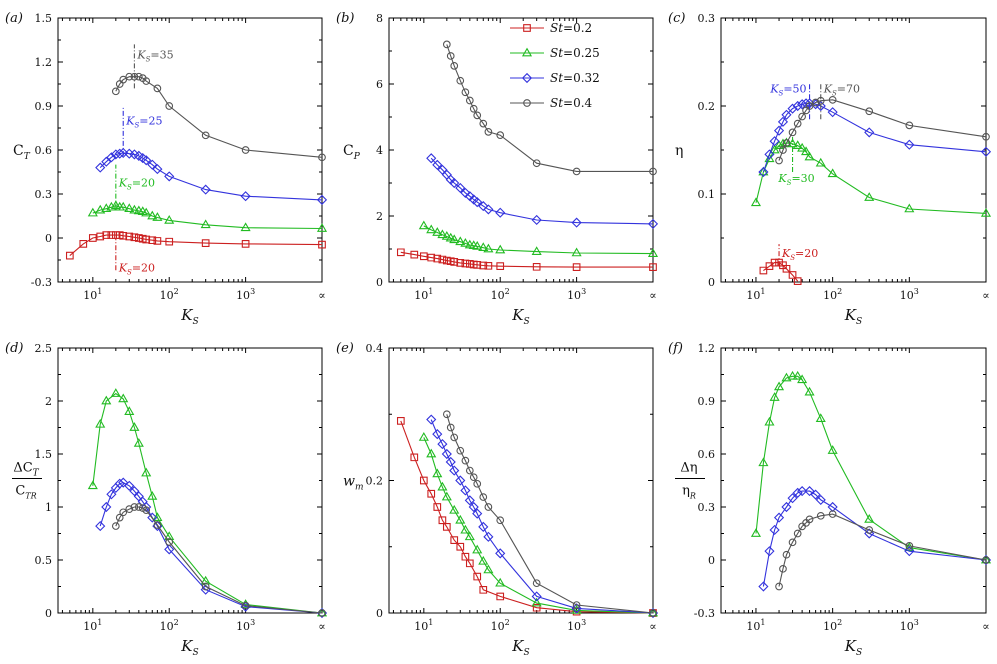  Describe the element at coordinates (527, 78) in the screenshot. I see `legend-marker` at that location.